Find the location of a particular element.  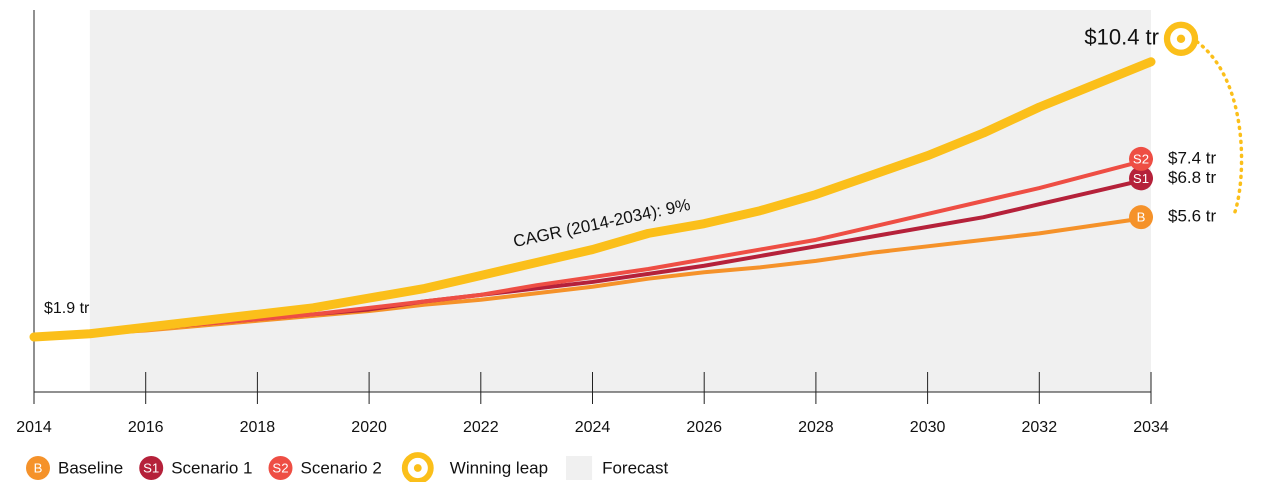

x-tick-label: 2026 is located at coordinates (704, 427).